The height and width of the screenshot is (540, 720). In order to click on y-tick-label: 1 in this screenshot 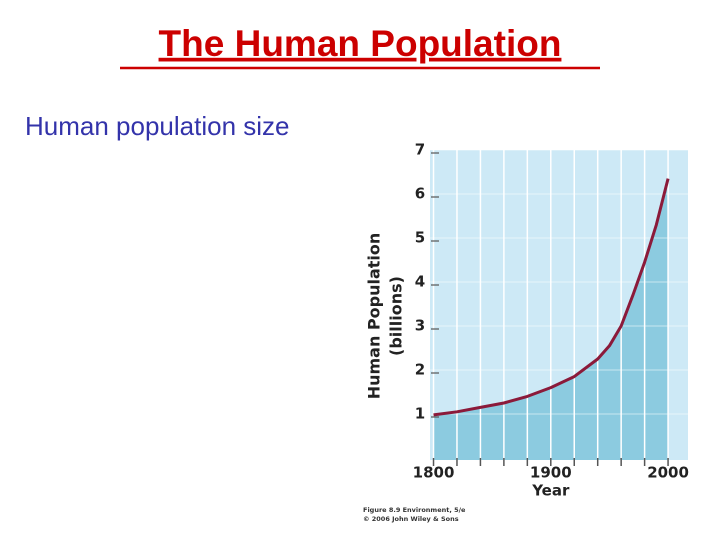, I will do `click(420, 414)`.